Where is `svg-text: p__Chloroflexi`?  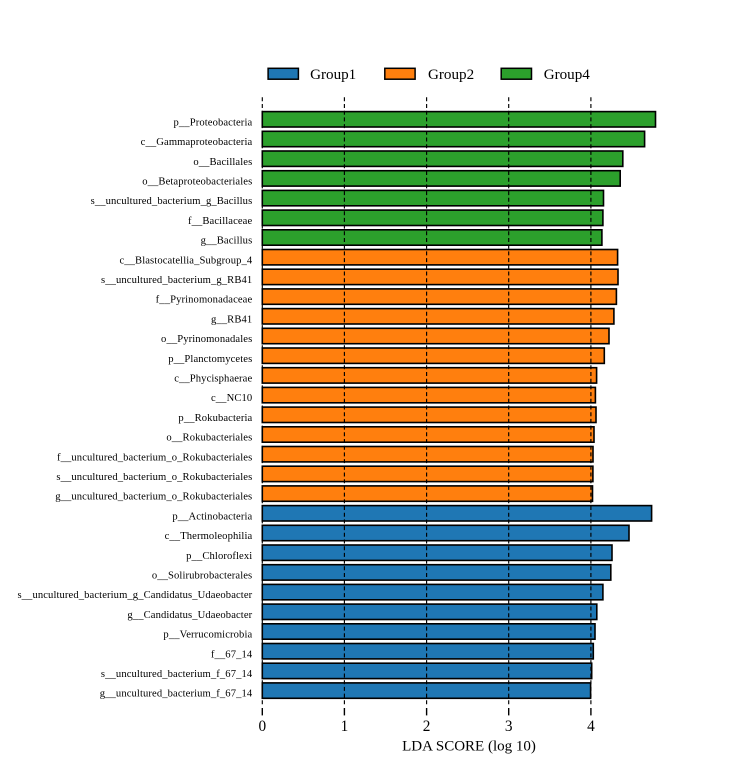 svg-text: p__Chloroflexi is located at coordinates (219, 556).